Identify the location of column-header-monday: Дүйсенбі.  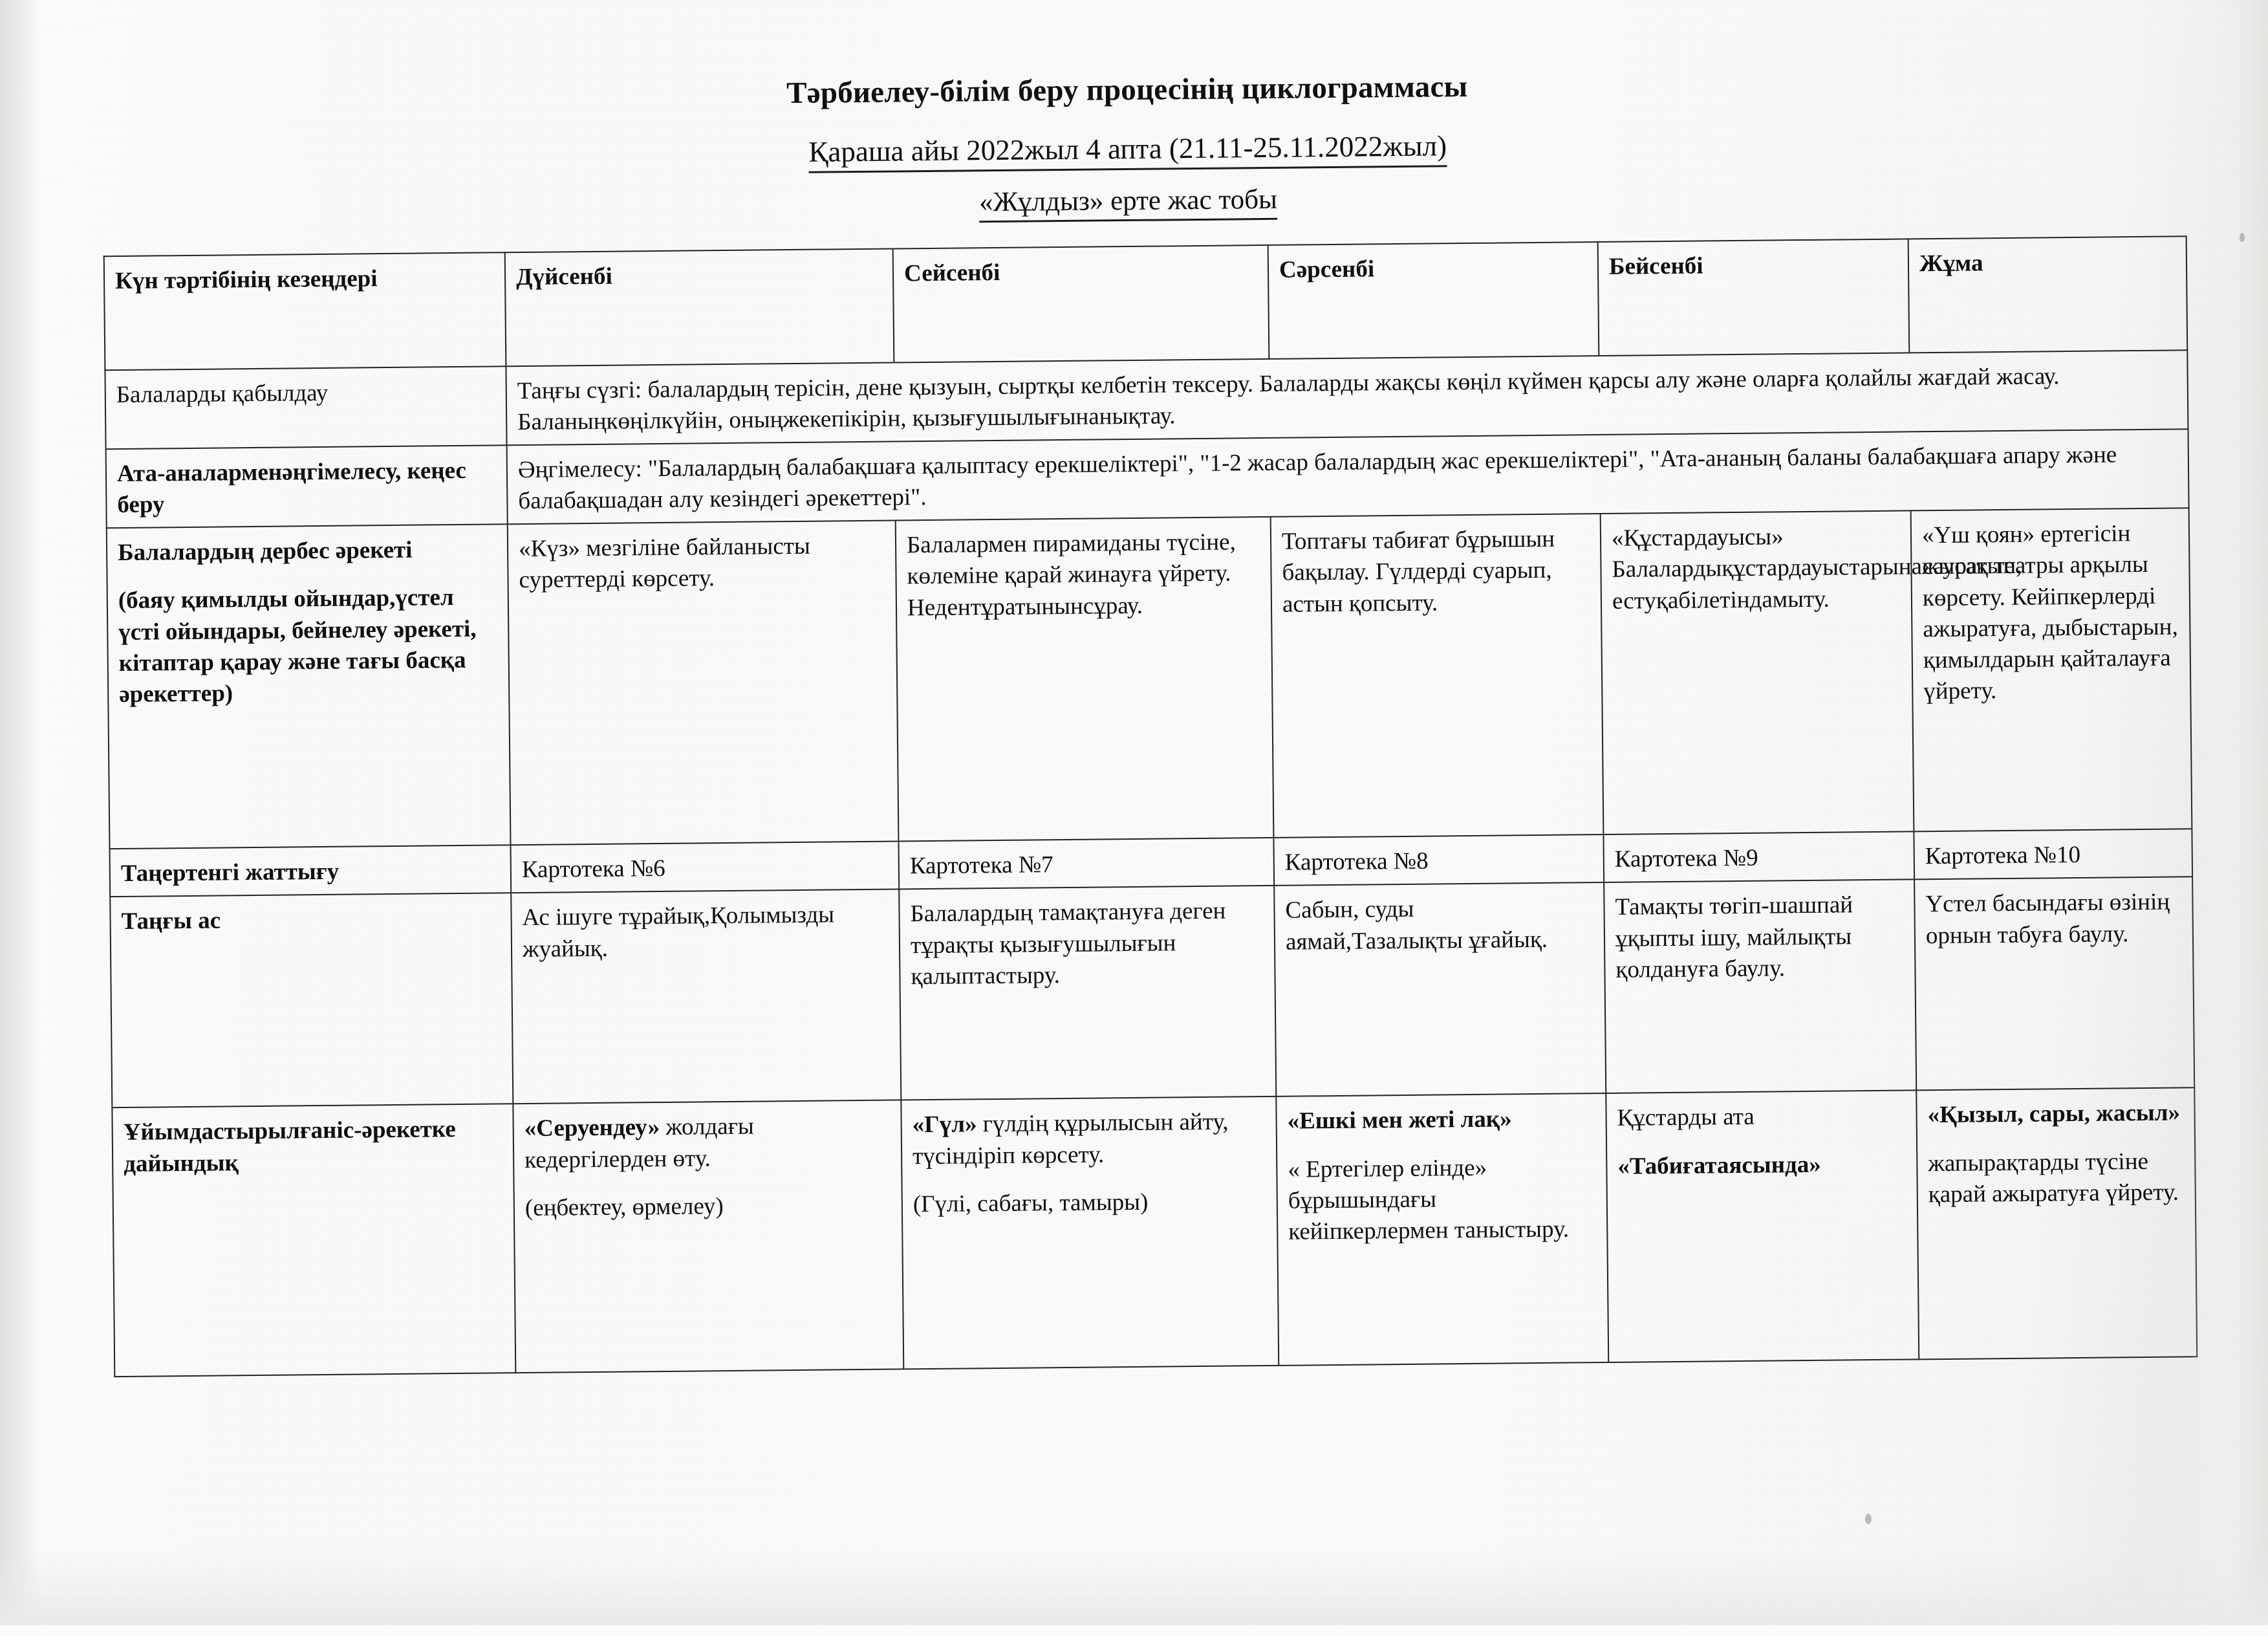
(699, 308).